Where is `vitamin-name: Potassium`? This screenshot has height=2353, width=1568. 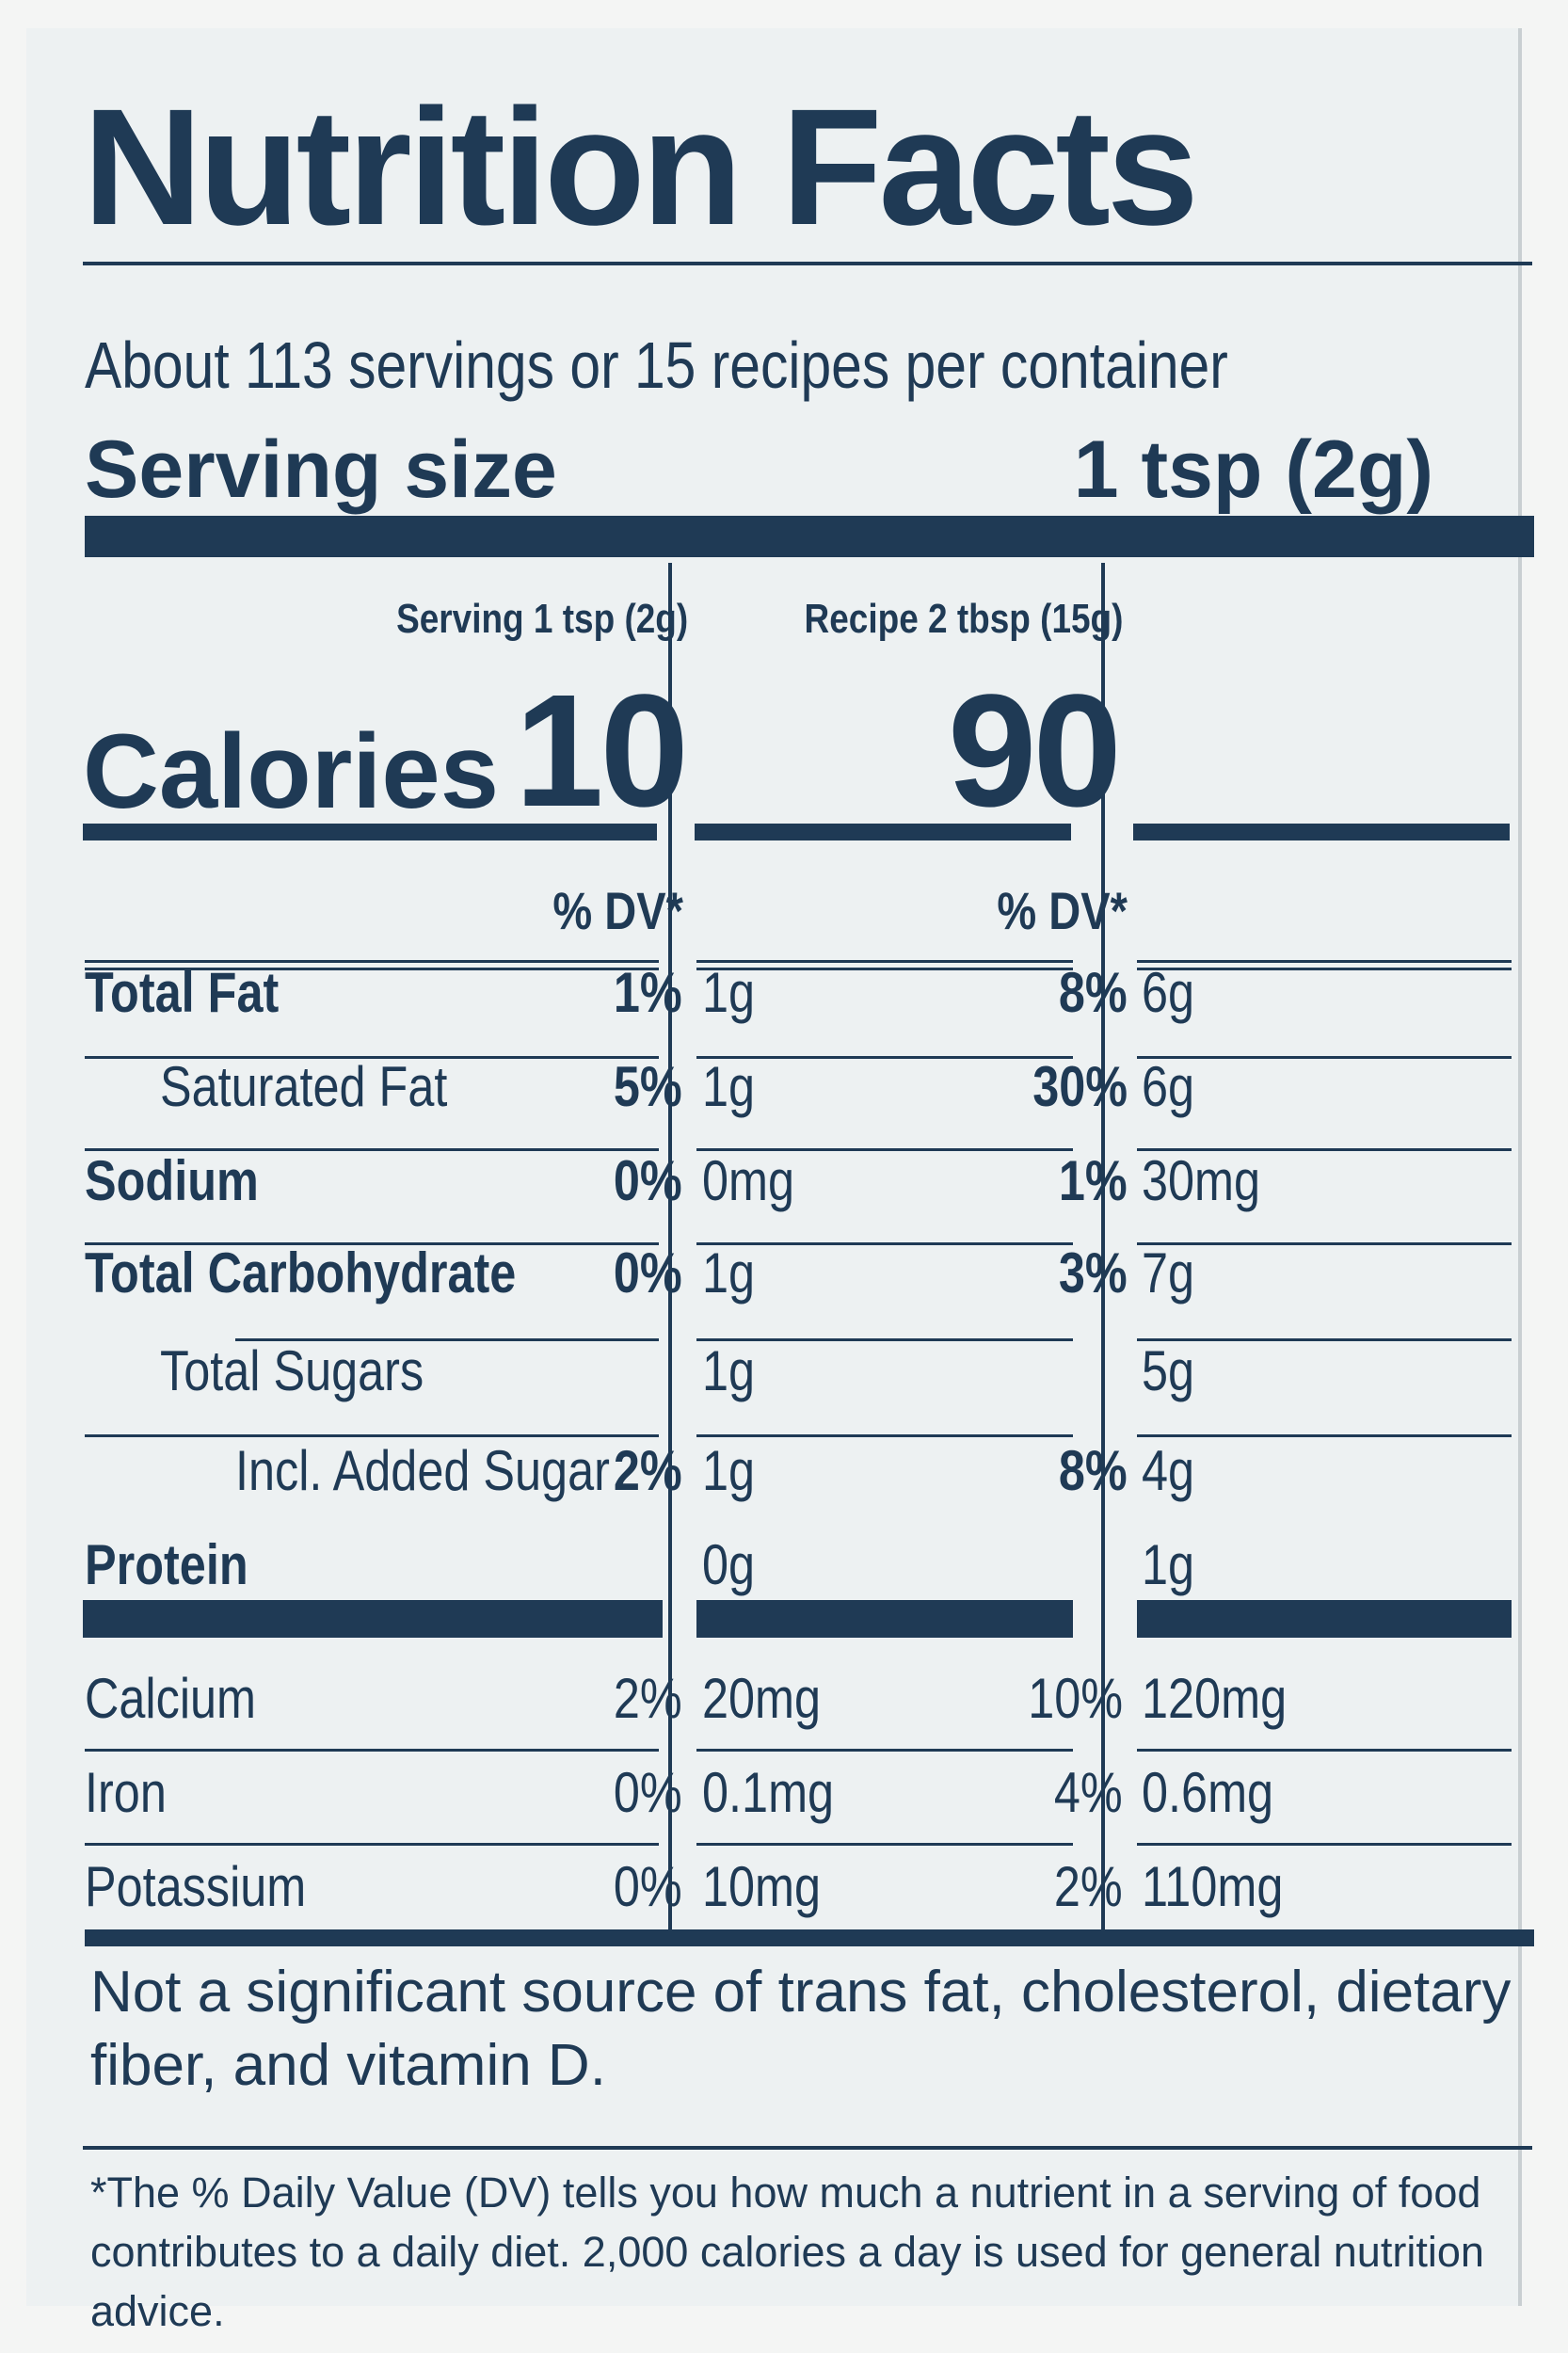 vitamin-name: Potassium is located at coordinates (196, 1886).